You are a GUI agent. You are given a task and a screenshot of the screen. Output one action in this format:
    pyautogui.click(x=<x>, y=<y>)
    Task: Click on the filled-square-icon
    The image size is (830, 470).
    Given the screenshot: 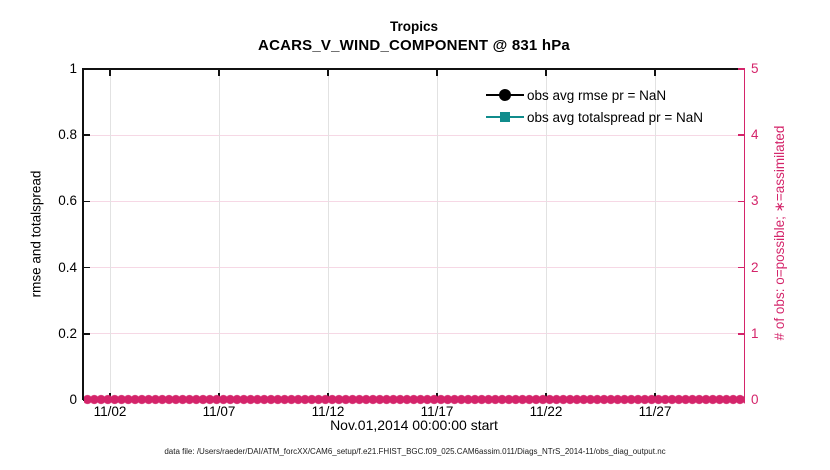 What is the action you would take?
    pyautogui.click(x=505, y=117)
    